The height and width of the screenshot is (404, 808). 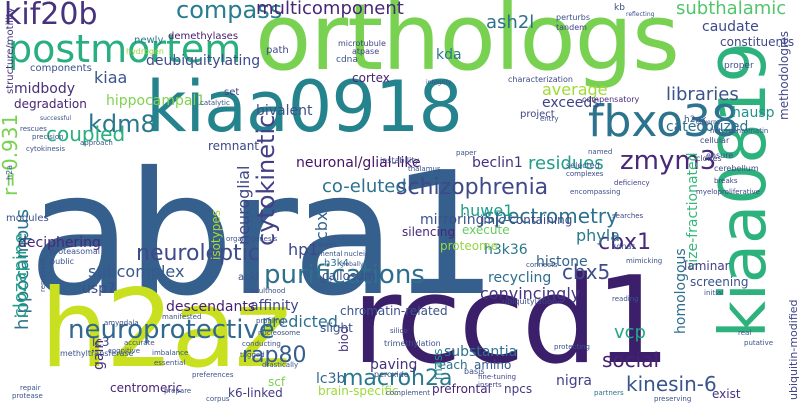 What do you see at coordinates (726, 181) in the screenshot?
I see `word: breaks` at bounding box center [726, 181].